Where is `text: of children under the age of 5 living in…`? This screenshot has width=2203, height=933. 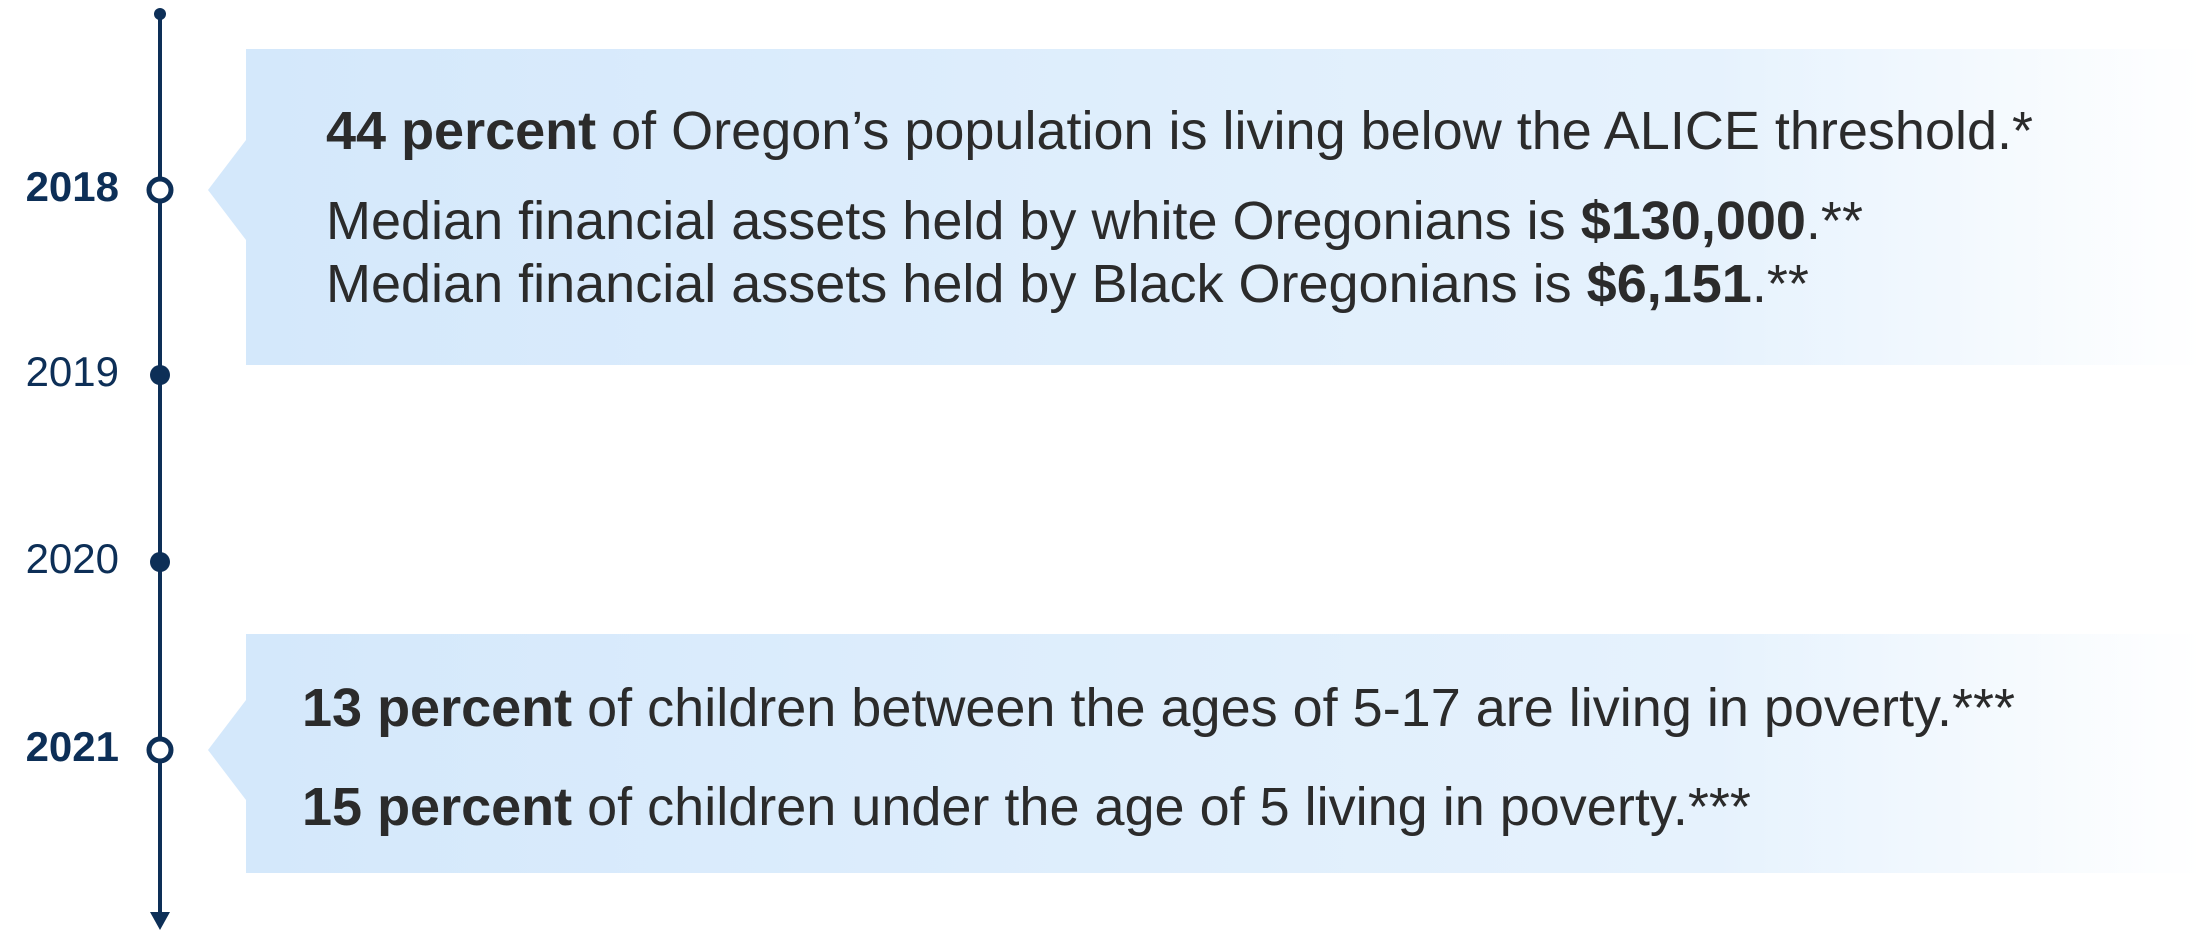 text: of children under the age of 5 living in… is located at coordinates (1161, 807).